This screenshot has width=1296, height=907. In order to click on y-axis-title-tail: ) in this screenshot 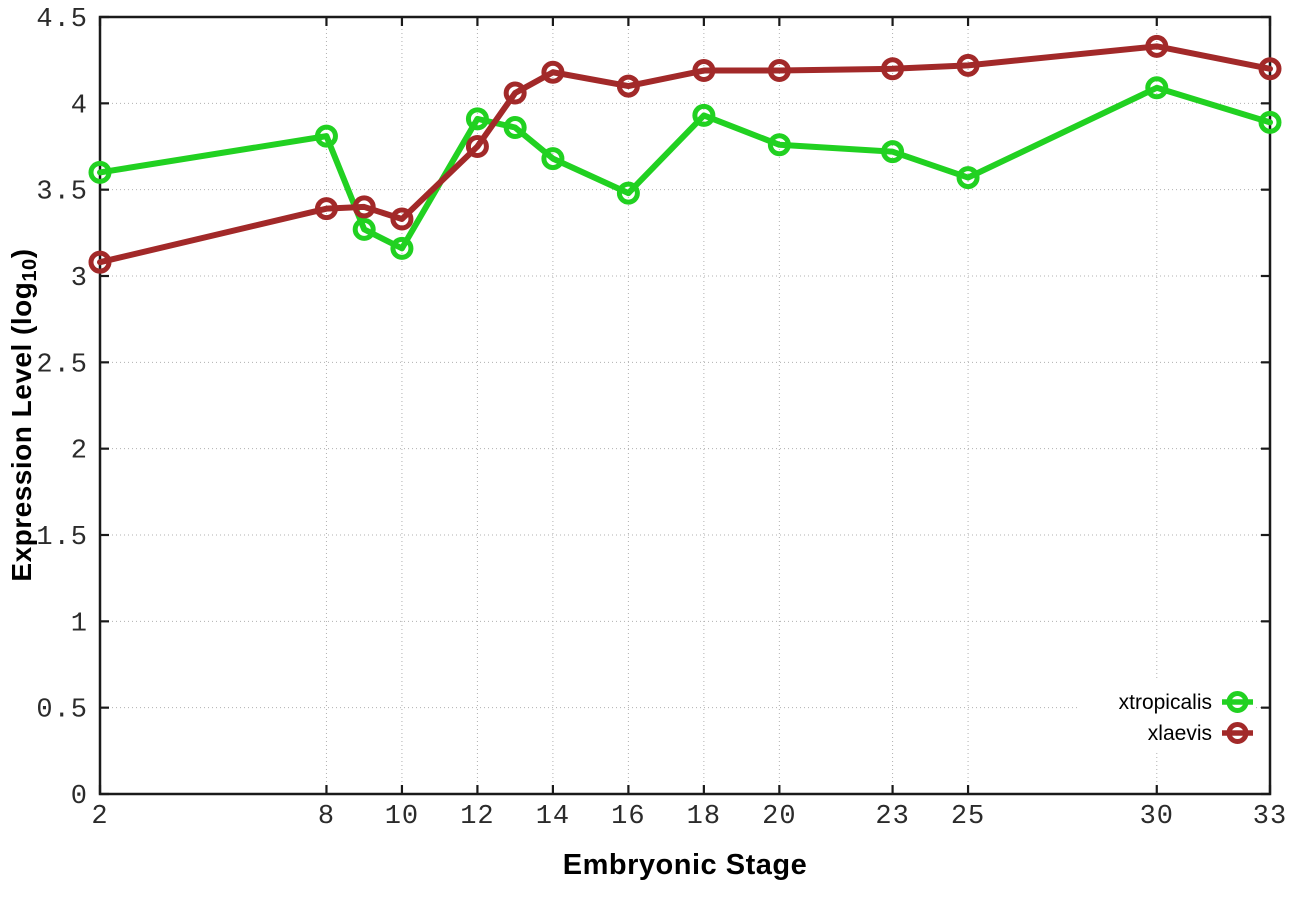, I will do `click(21, 253)`.